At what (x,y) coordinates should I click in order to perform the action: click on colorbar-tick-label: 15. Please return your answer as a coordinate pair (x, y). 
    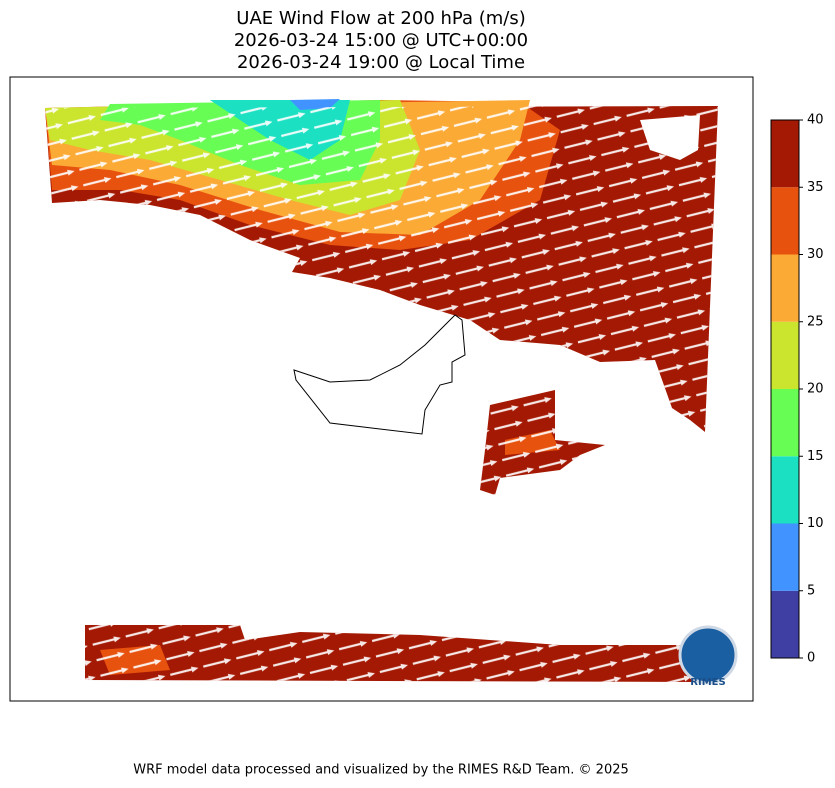
    Looking at the image, I should click on (815, 456).